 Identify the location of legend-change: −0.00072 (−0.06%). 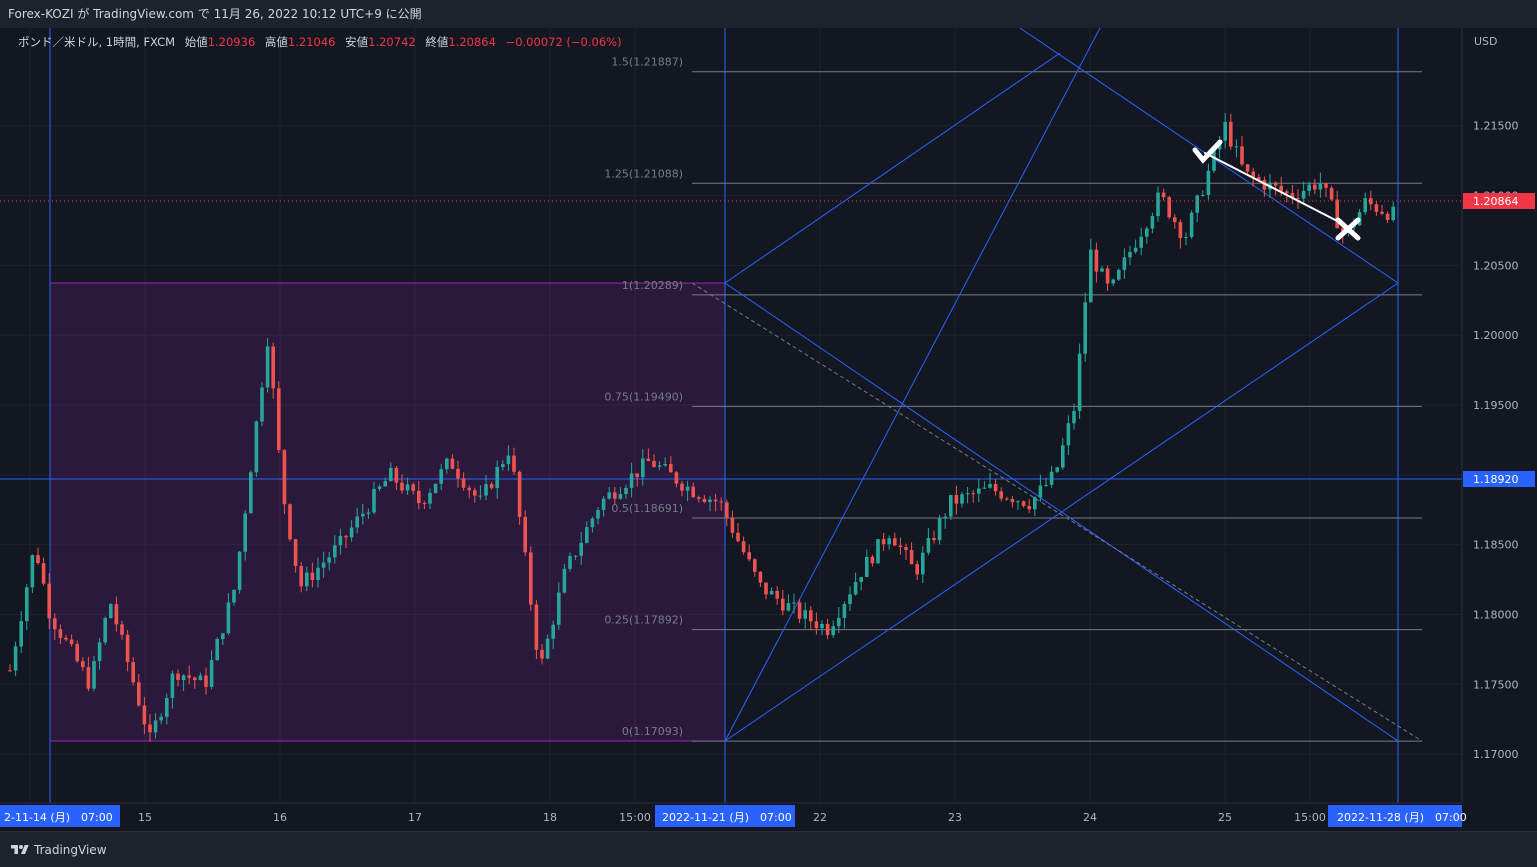
(563, 42).